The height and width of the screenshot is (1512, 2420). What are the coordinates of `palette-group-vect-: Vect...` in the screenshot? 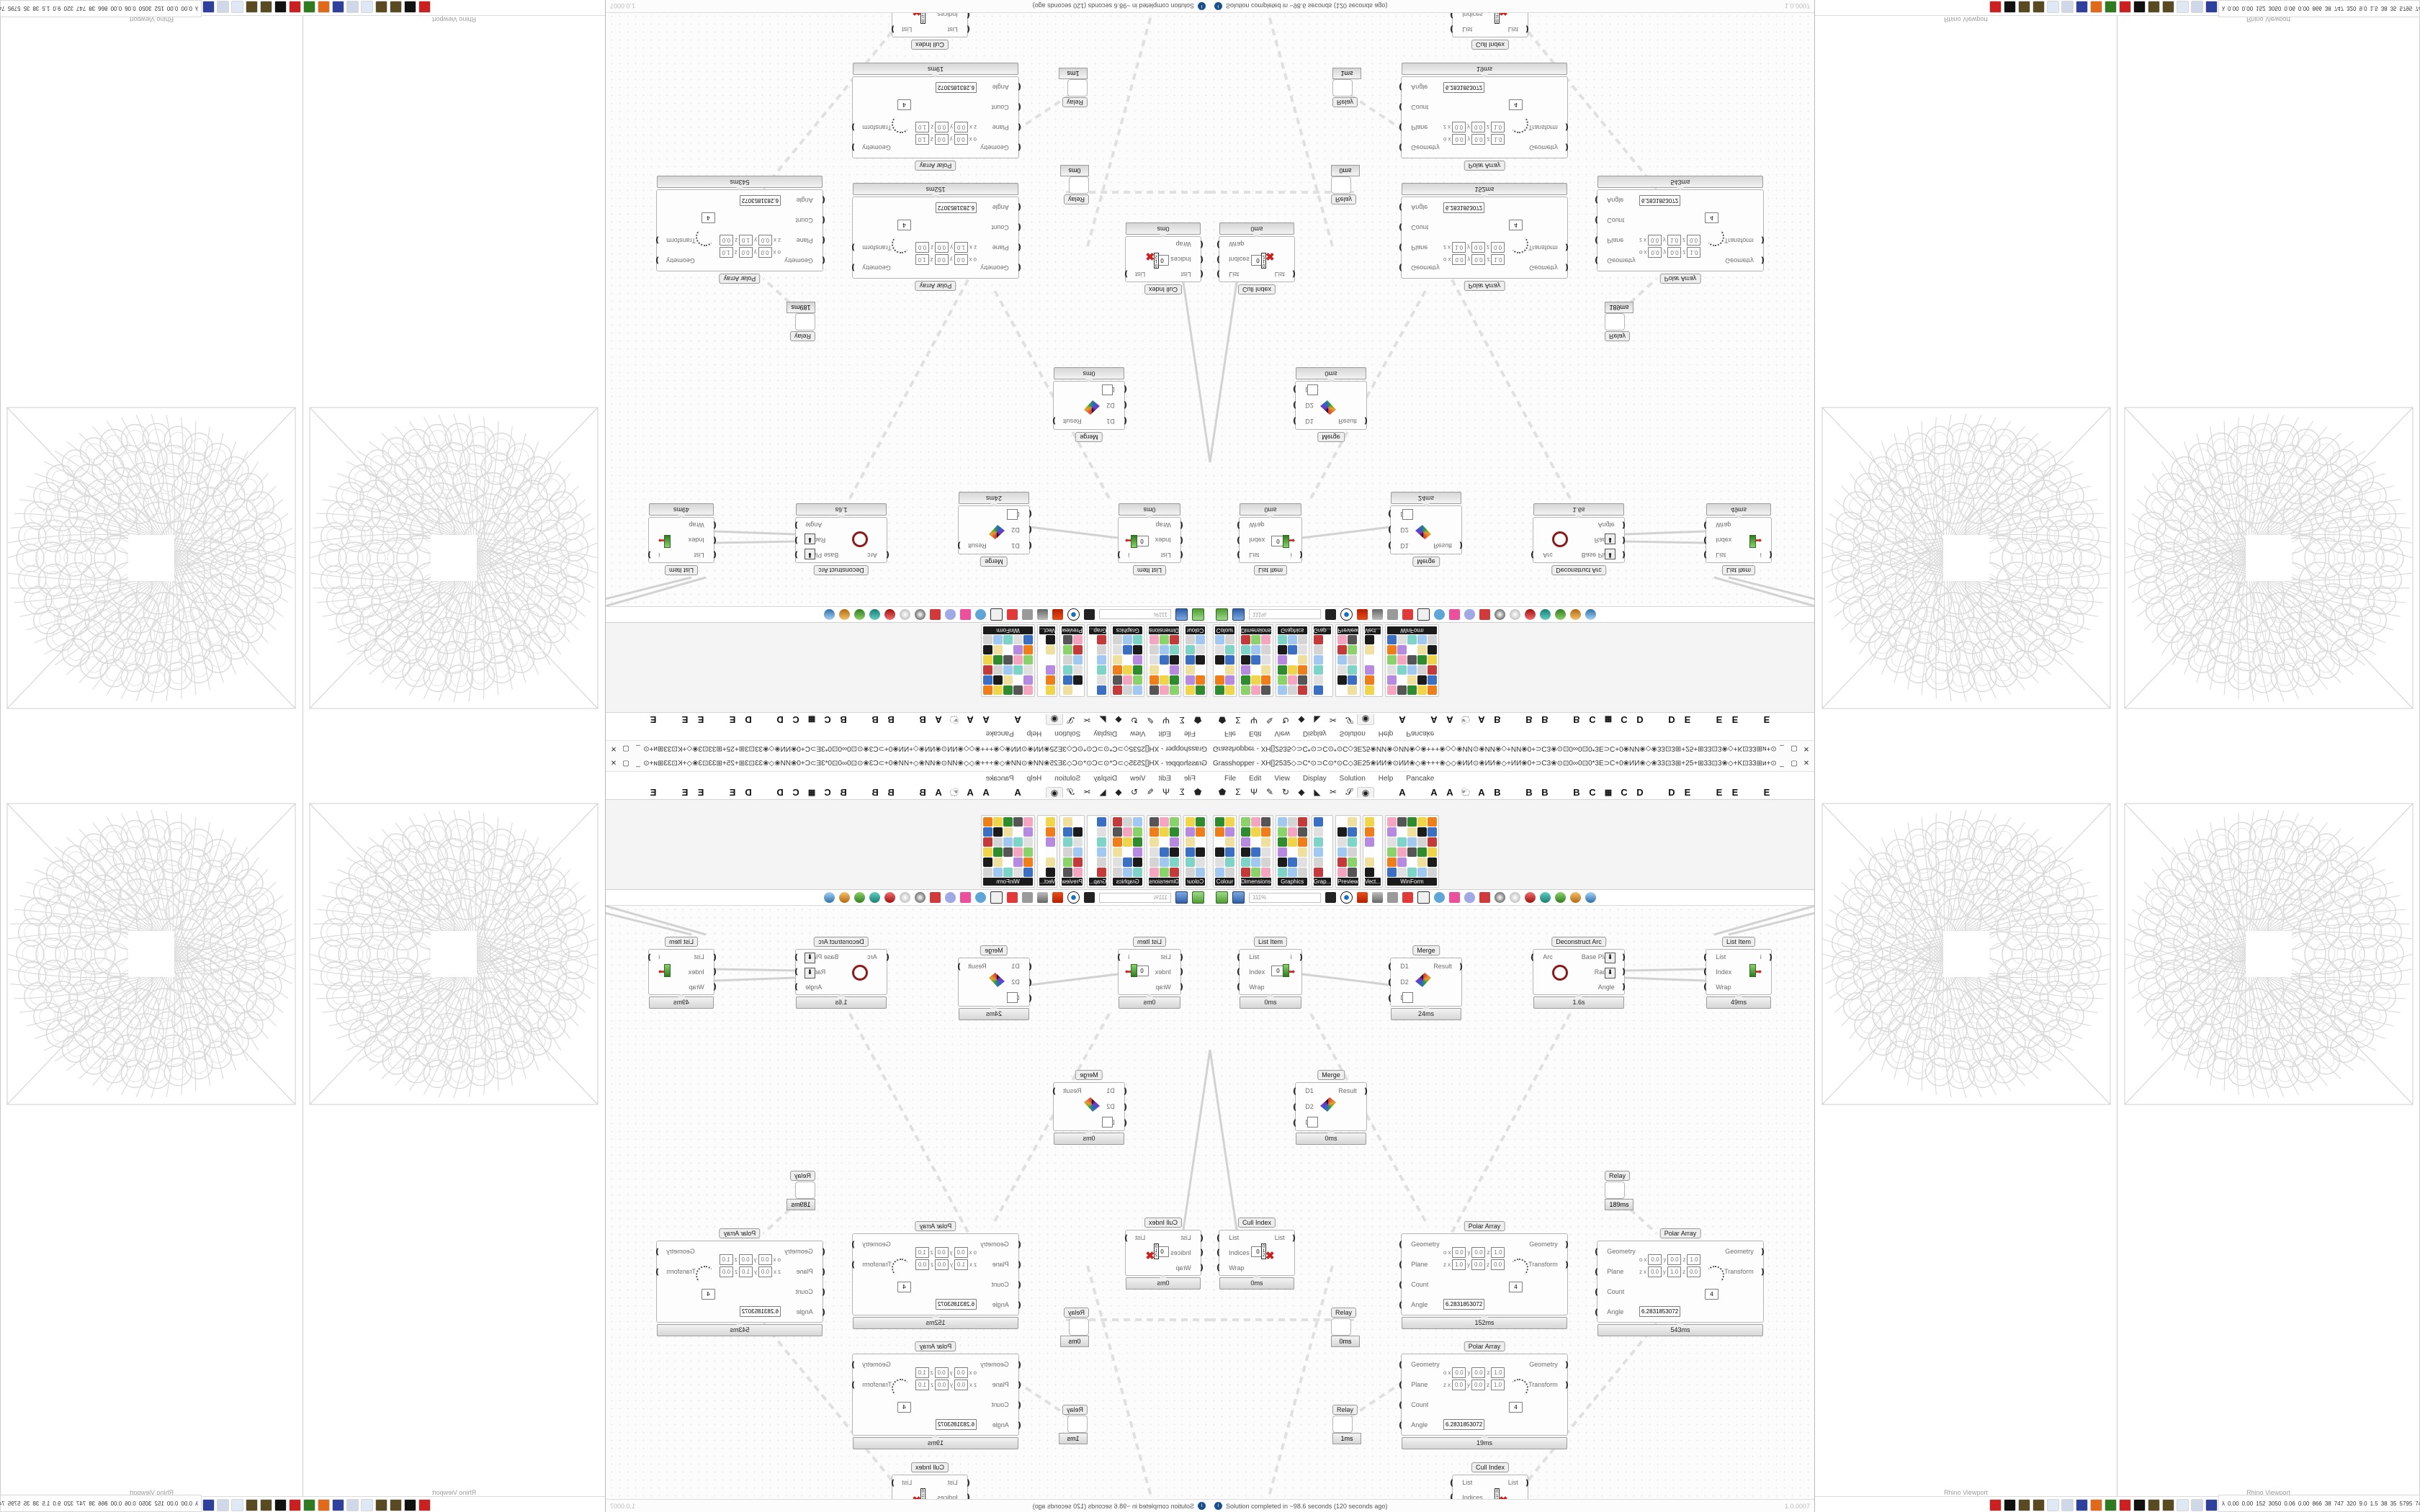 It's located at (1372, 660).